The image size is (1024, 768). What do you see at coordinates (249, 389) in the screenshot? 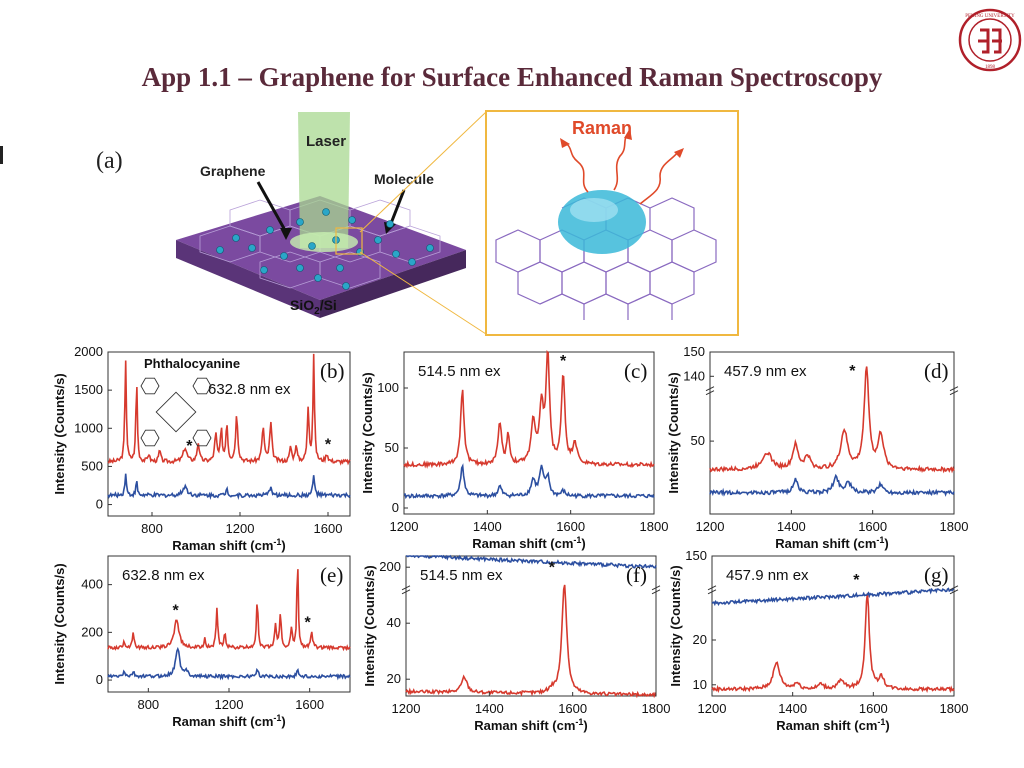
I see `excitation-label: 632.8 nm ex` at bounding box center [249, 389].